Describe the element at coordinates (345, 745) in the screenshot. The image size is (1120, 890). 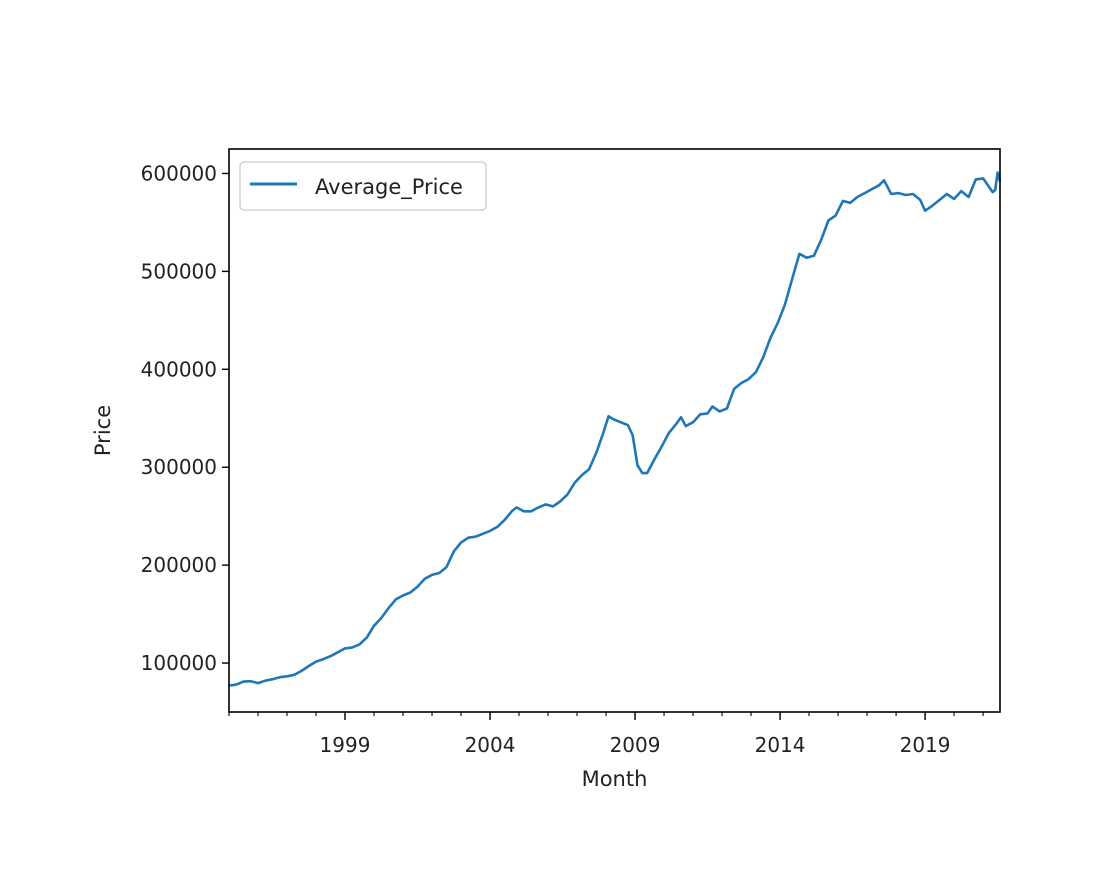
I see `x-tick-label: 1999` at that location.